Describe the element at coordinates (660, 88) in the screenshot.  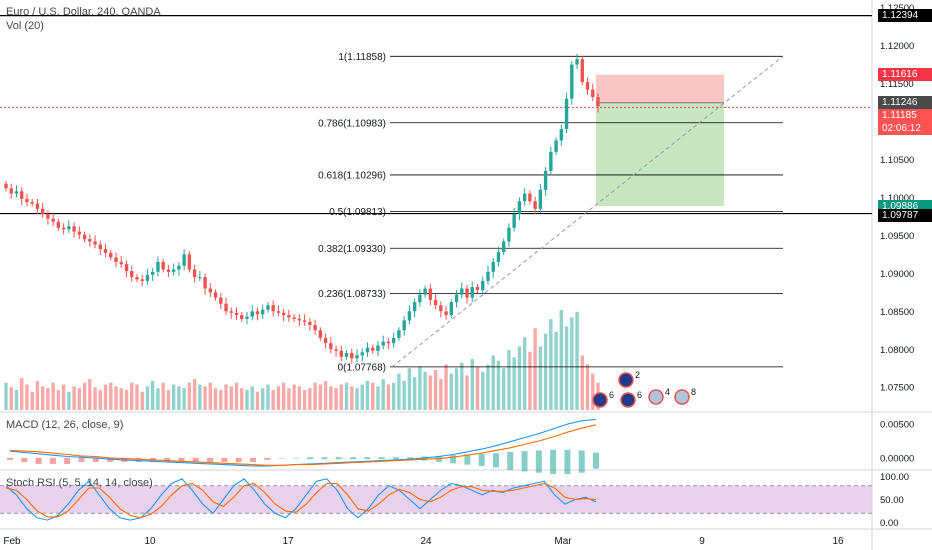
I see `stop-loss-zone` at that location.